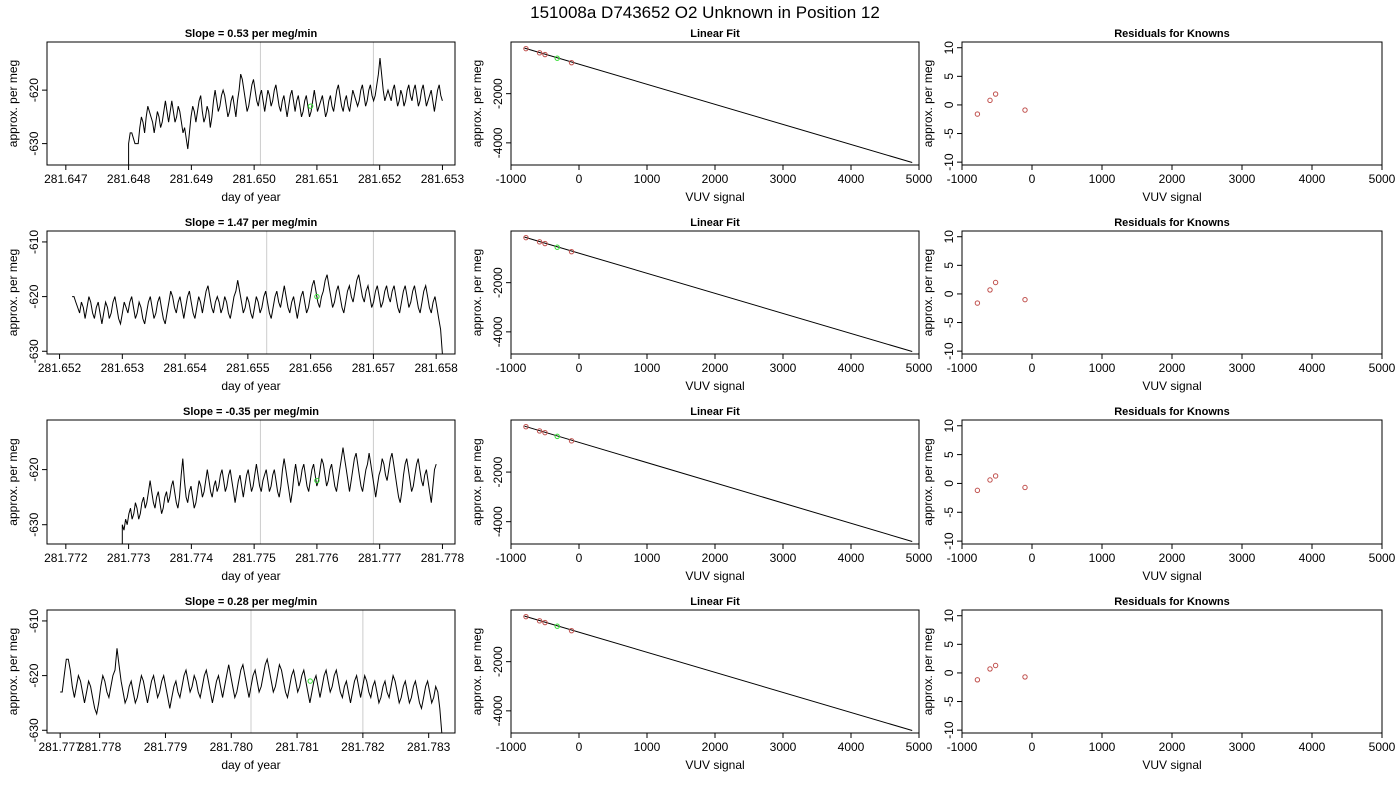  What do you see at coordinates (60, 747) in the screenshot?
I see `x-tick-label: 281.777` at bounding box center [60, 747].